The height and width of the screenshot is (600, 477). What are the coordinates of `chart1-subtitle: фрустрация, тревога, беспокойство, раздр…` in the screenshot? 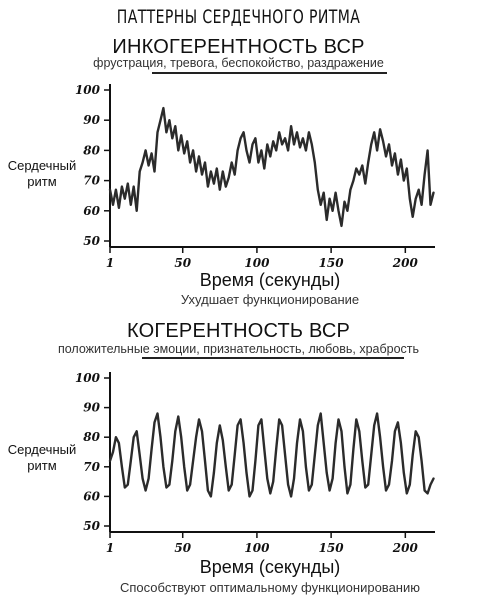 It's located at (238, 63).